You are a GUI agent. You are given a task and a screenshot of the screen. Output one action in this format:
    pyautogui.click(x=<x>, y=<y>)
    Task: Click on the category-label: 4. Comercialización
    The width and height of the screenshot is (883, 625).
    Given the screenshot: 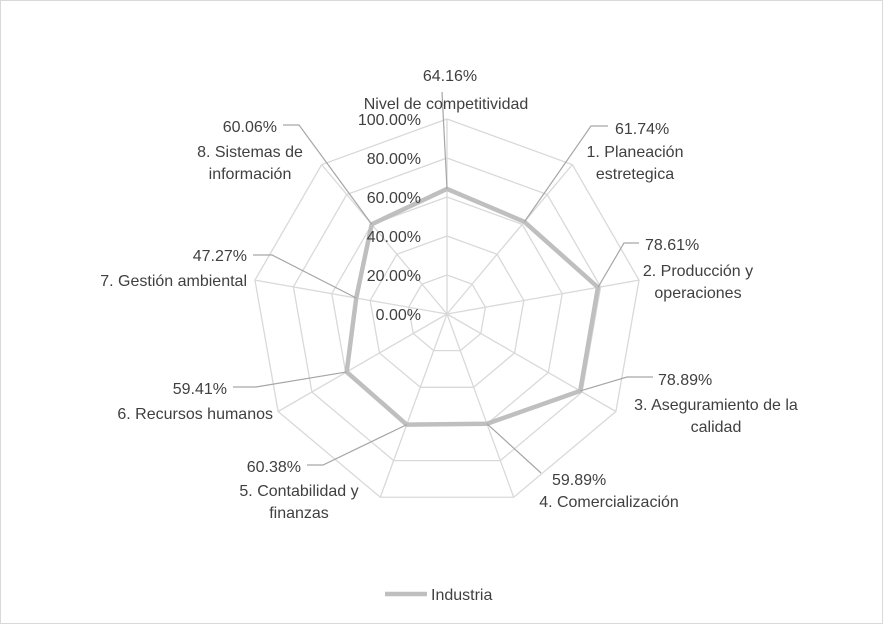 What is the action you would take?
    pyautogui.click(x=609, y=502)
    